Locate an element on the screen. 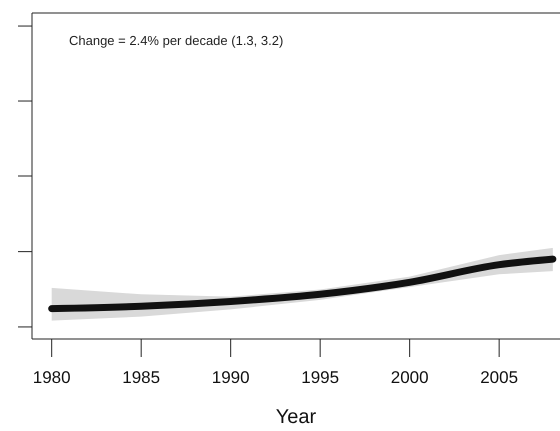  text: Change = 2.4% per decade (1.3, 3.2) is located at coordinates (176, 40).